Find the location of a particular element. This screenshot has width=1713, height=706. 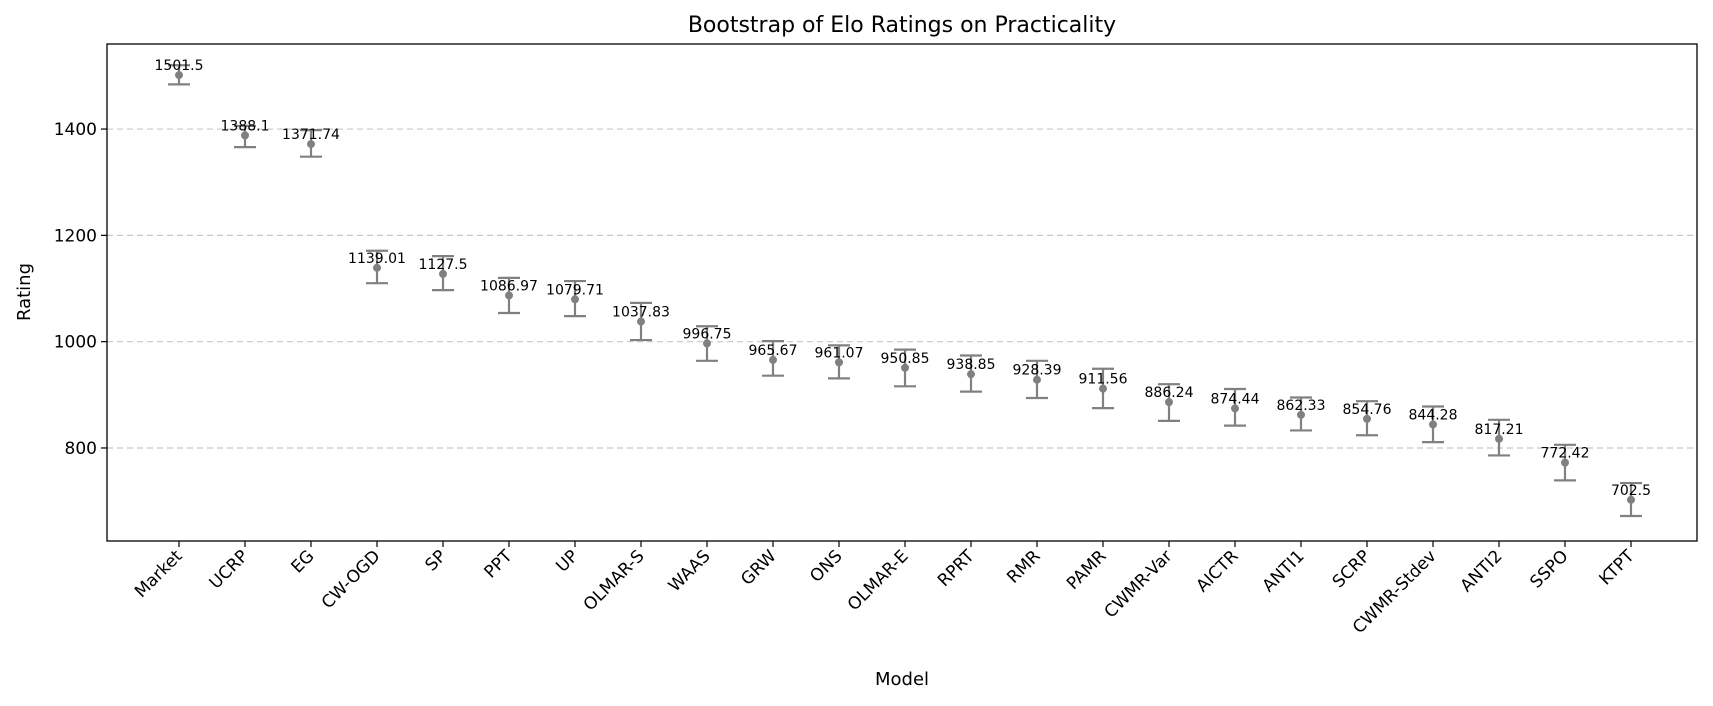

x-tick-label: EG is located at coordinates (302, 561).